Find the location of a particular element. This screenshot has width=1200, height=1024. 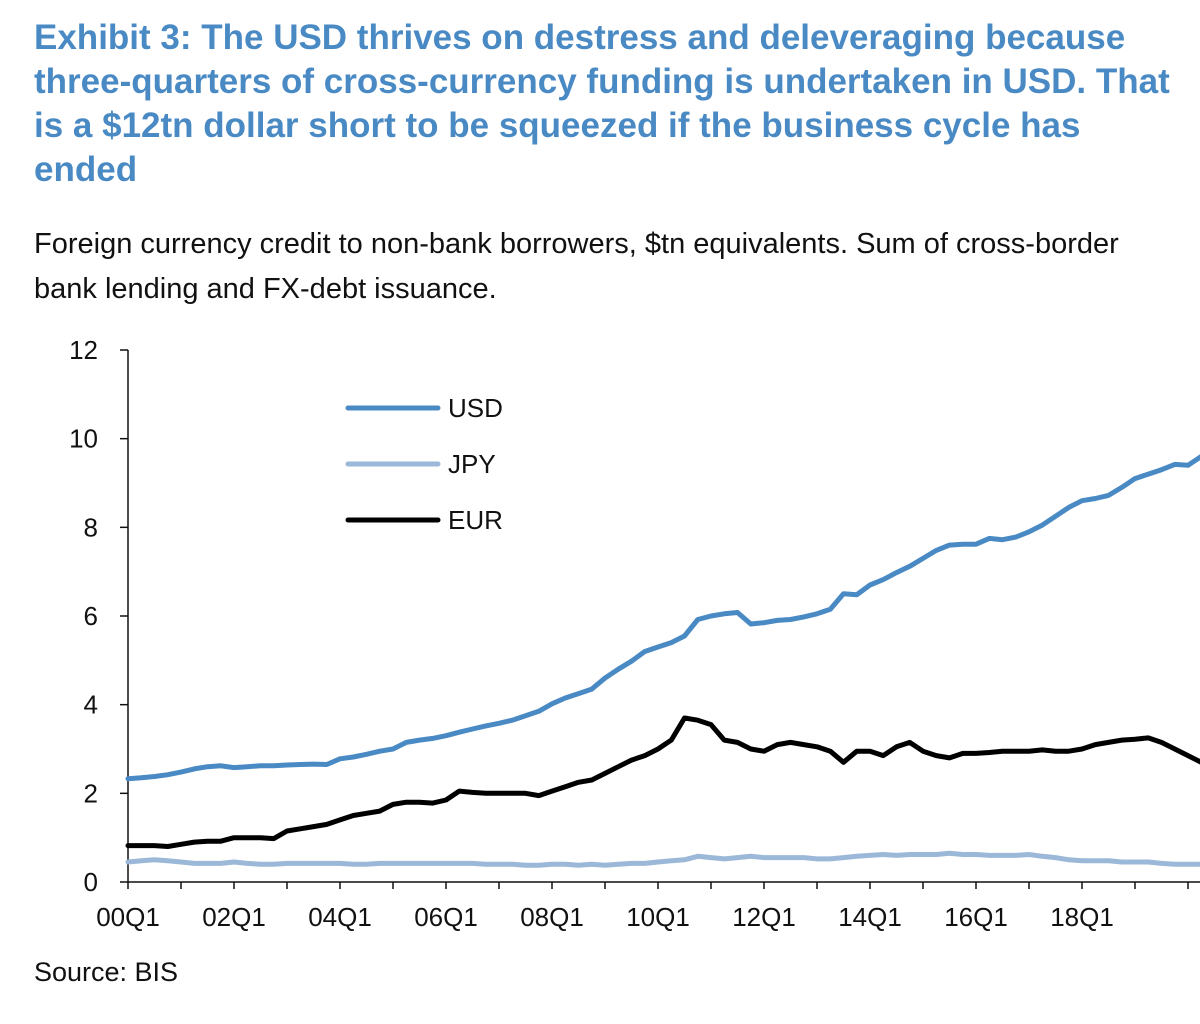

x-tick-label: 12Q1 is located at coordinates (764, 917).